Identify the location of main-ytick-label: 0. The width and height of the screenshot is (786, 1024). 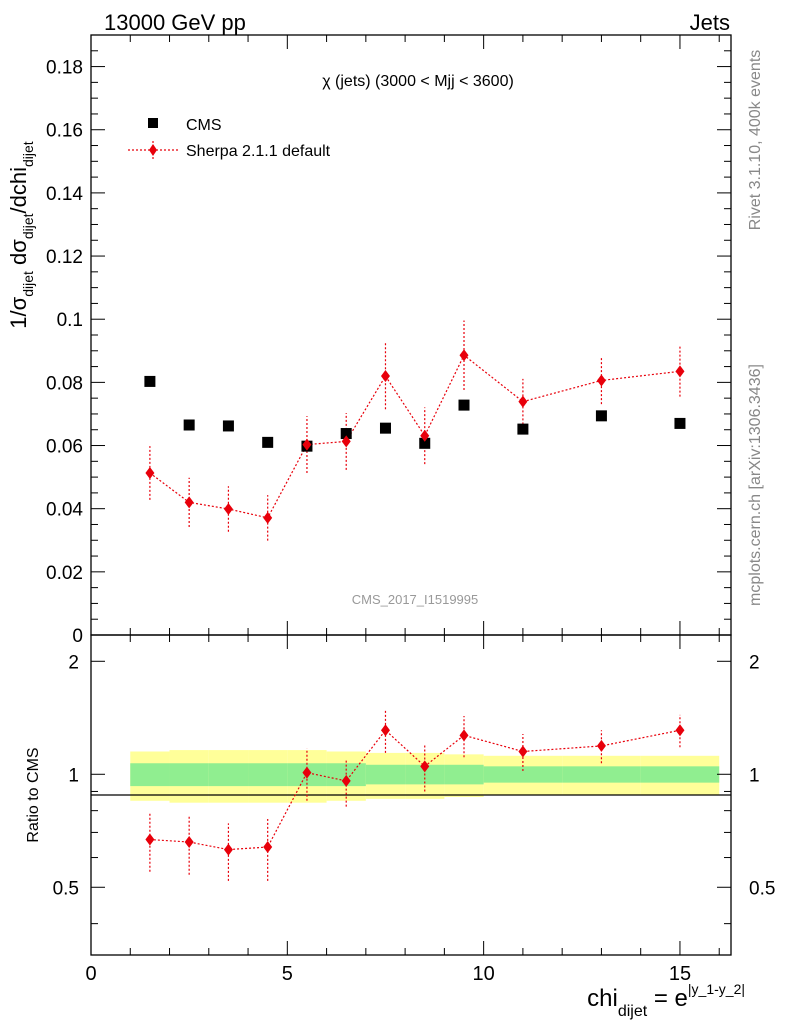
(77, 636).